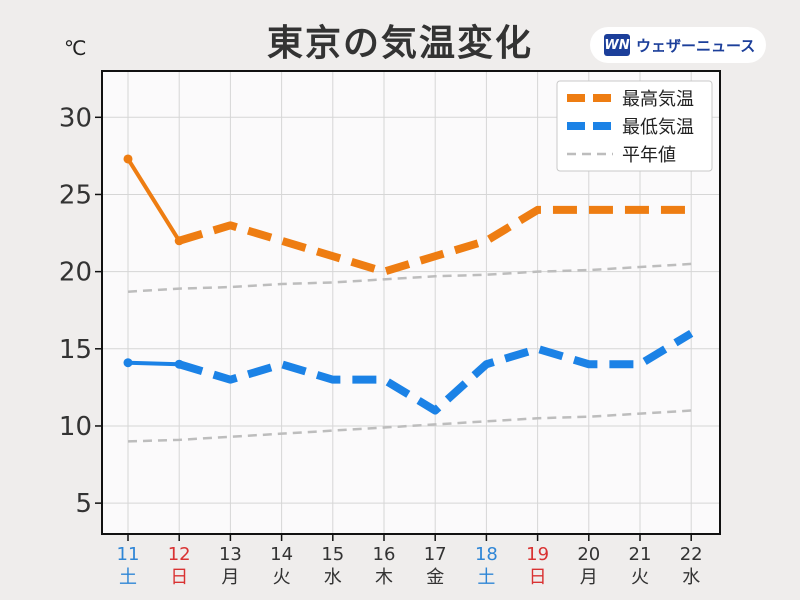 The image size is (800, 600). What do you see at coordinates (435, 577) in the screenshot?
I see `x-tick-label-dow: 金` at bounding box center [435, 577].